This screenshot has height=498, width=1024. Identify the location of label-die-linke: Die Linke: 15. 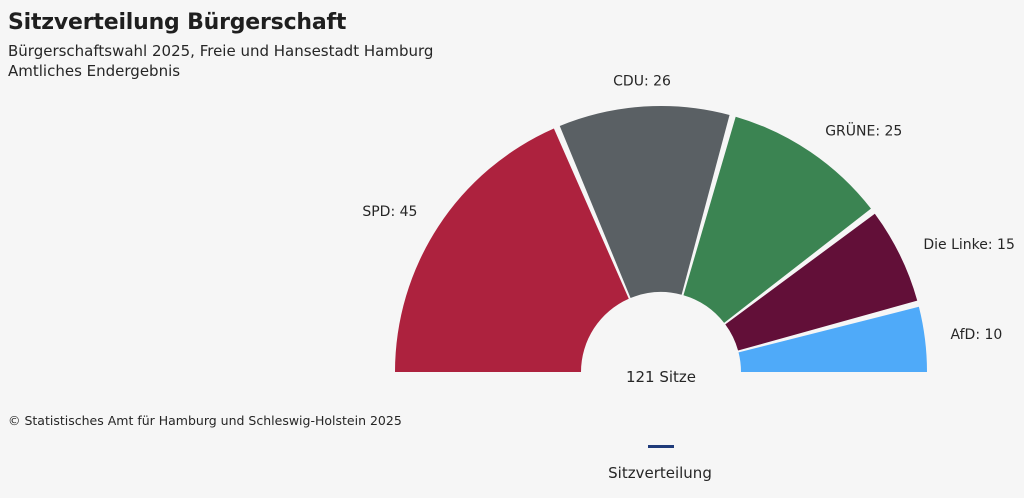
(969, 245).